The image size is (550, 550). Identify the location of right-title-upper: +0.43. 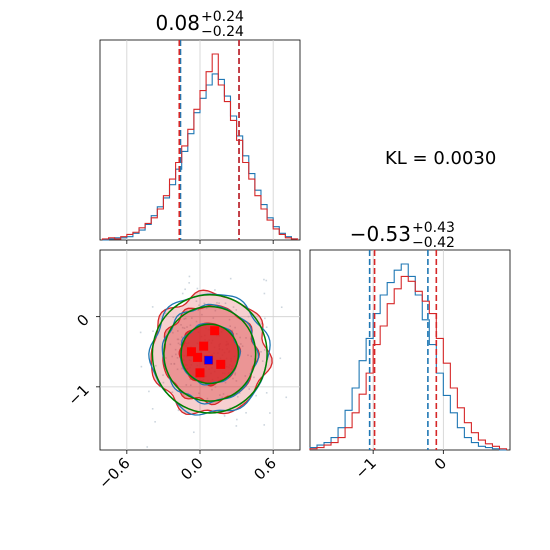
(433, 228).